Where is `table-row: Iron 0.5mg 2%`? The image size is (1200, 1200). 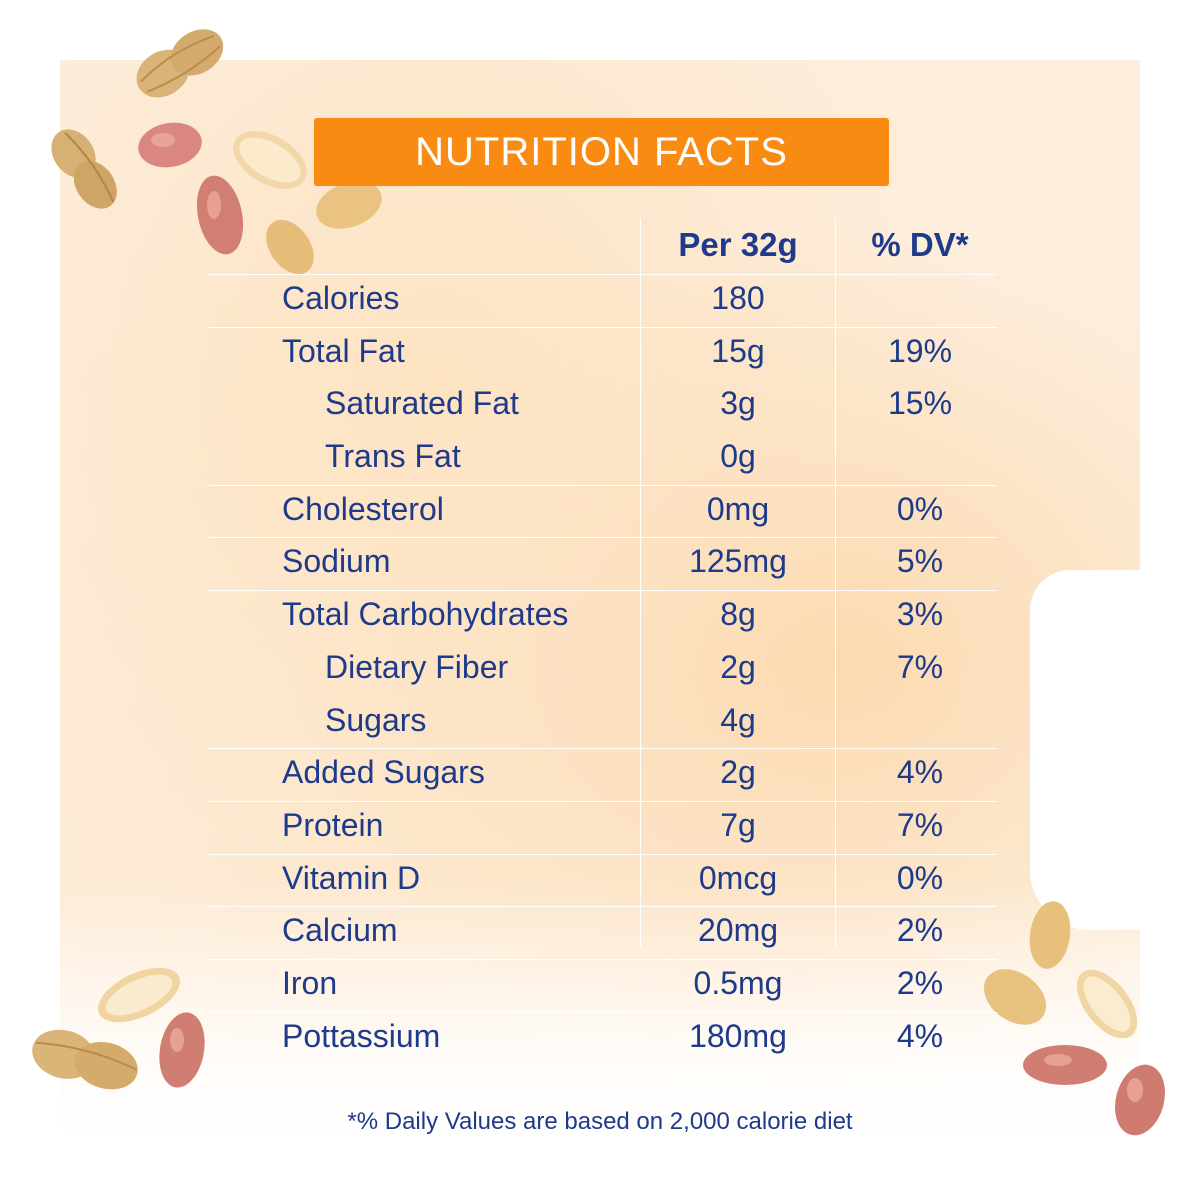 table-row: Iron 0.5mg 2% is located at coordinates (602, 985).